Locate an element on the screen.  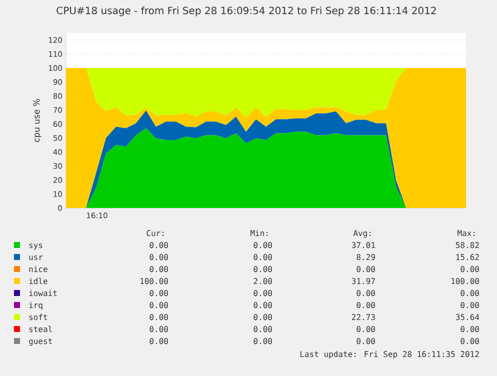
text: Cur: is located at coordinates (155, 233).